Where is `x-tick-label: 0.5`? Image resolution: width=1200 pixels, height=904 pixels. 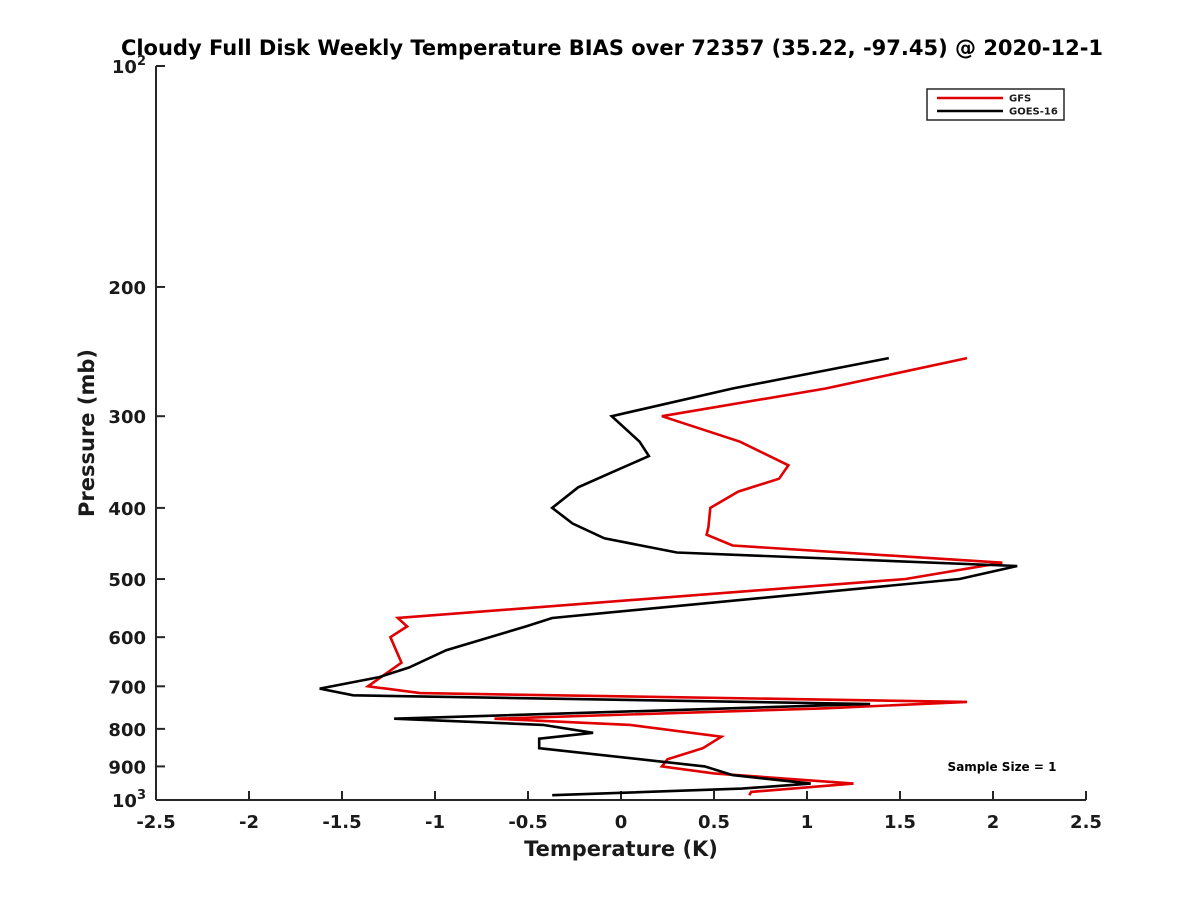 x-tick-label: 0.5 is located at coordinates (714, 822).